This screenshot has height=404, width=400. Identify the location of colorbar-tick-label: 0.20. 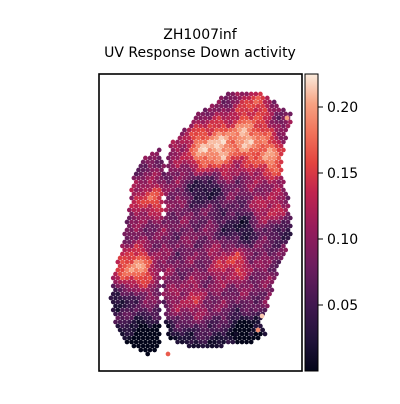
(342, 108).